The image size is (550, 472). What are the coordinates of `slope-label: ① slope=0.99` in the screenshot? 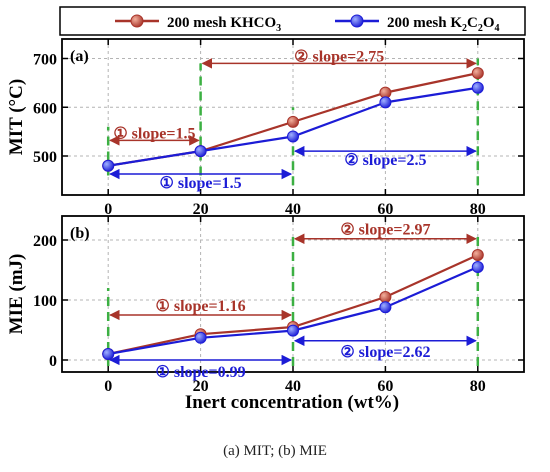 It's located at (201, 372).